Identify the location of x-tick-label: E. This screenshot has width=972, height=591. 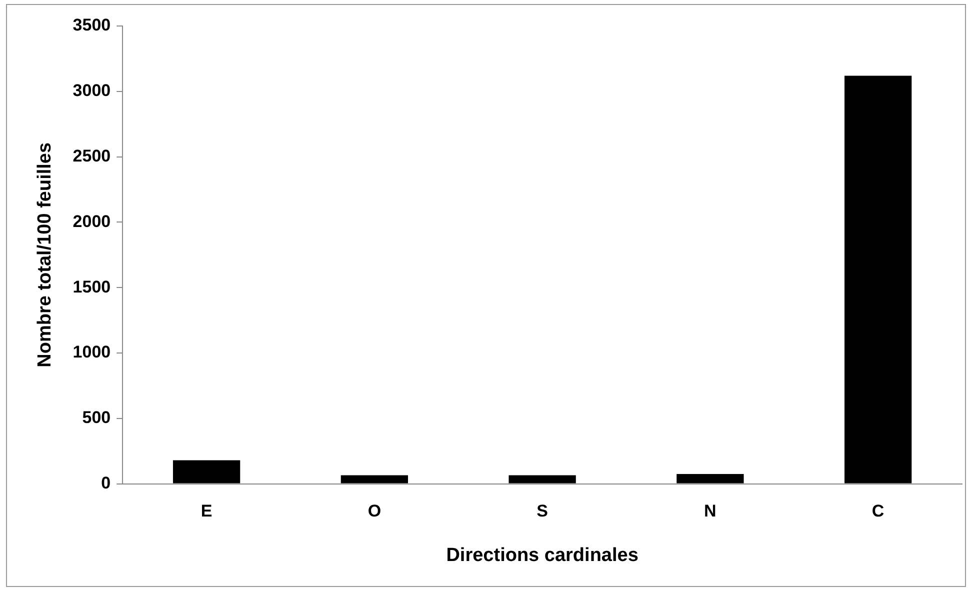
(206, 511).